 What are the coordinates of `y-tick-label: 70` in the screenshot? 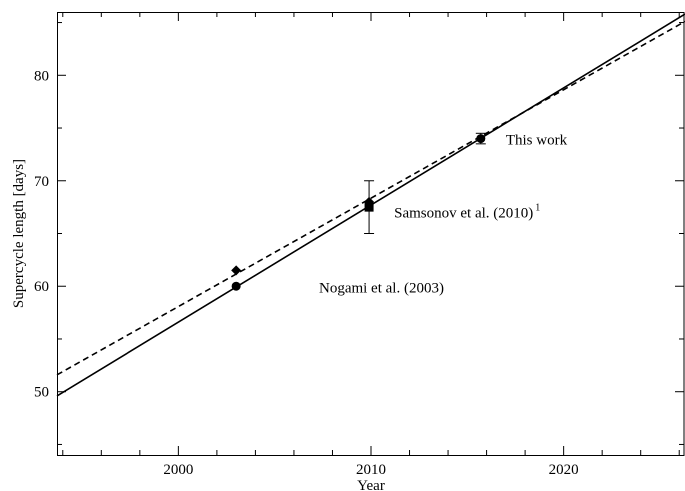 It's located at (41, 182).